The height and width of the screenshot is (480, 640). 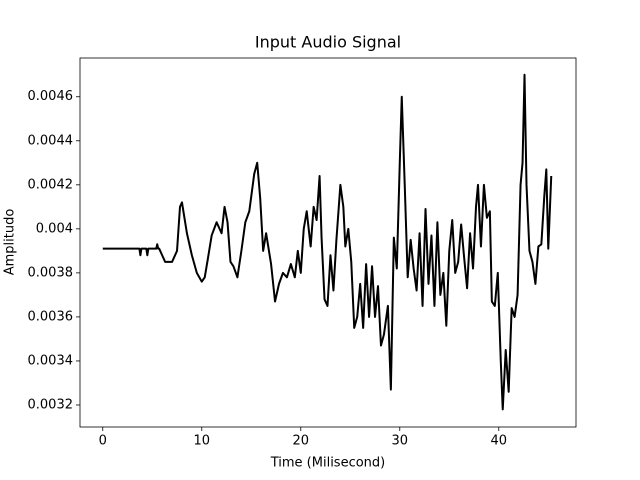 I want to click on x-tick-label: 0, so click(x=103, y=441).